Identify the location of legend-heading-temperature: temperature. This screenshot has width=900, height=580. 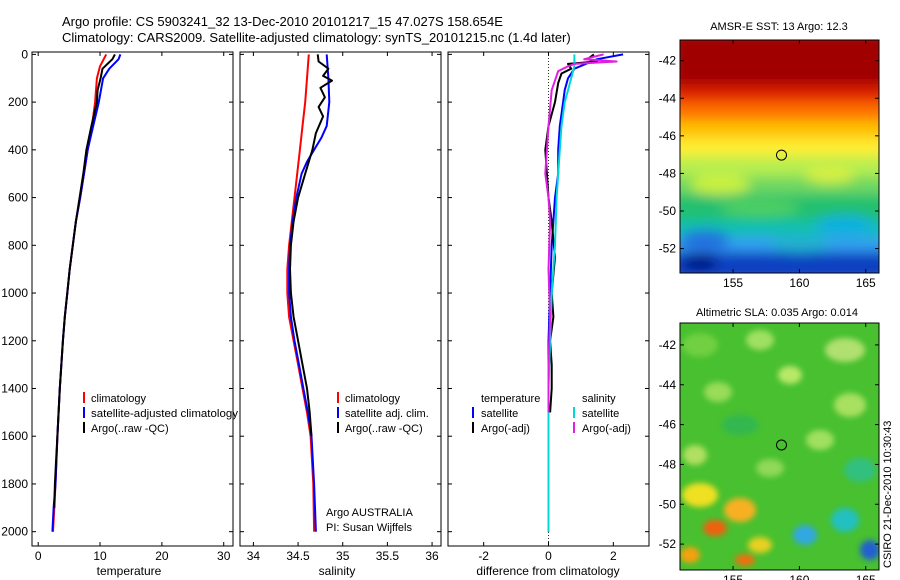
(510, 399).